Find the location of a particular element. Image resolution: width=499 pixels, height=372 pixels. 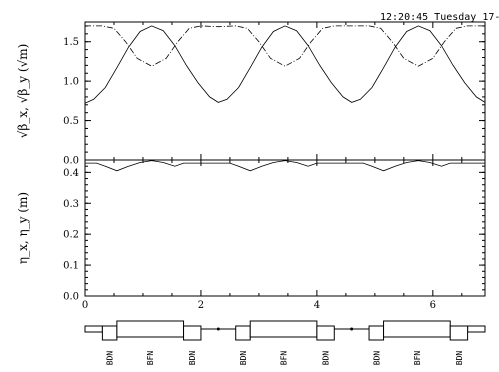

drift-start is located at coordinates (93, 329).